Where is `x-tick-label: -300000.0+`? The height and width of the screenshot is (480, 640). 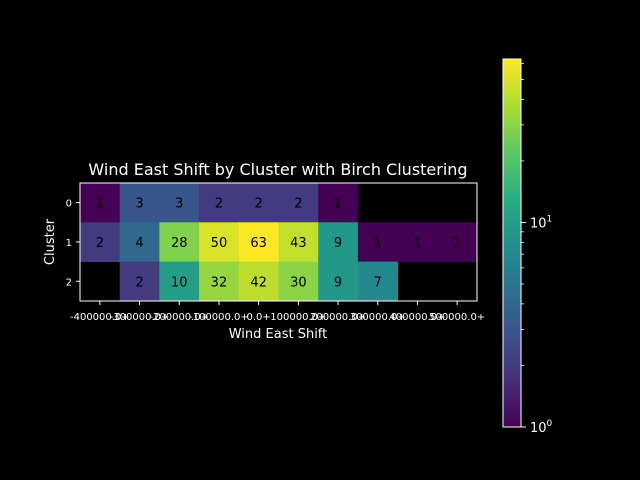 x-tick-label: -300000.0+ is located at coordinates (140, 317).